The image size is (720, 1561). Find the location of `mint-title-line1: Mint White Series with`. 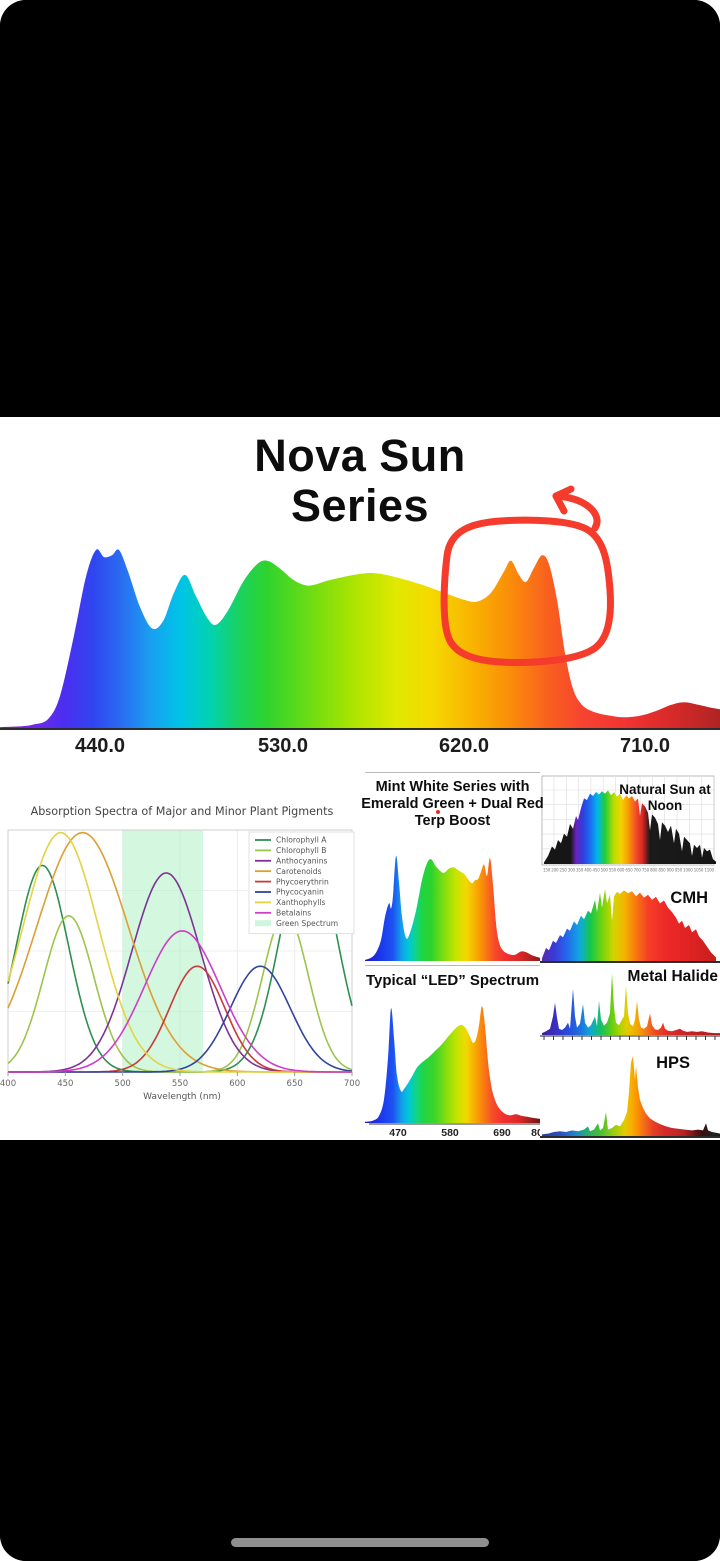

mint-title-line1: Mint White Series with is located at coordinates (452, 787).